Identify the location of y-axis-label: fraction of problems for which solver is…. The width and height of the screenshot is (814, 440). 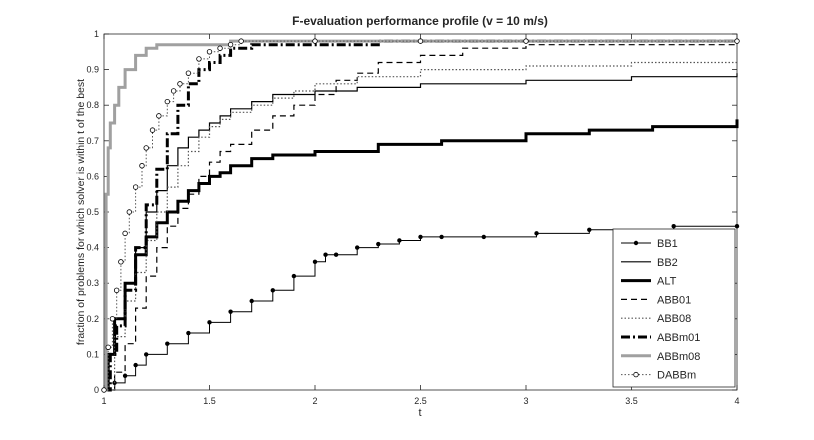
(81, 212).